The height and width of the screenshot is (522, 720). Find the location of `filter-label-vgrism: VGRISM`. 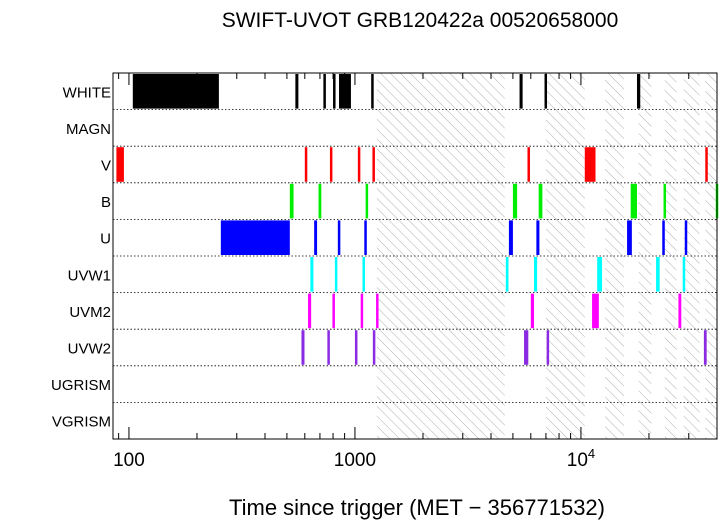

filter-label-vgrism: VGRISM is located at coordinates (81, 422).